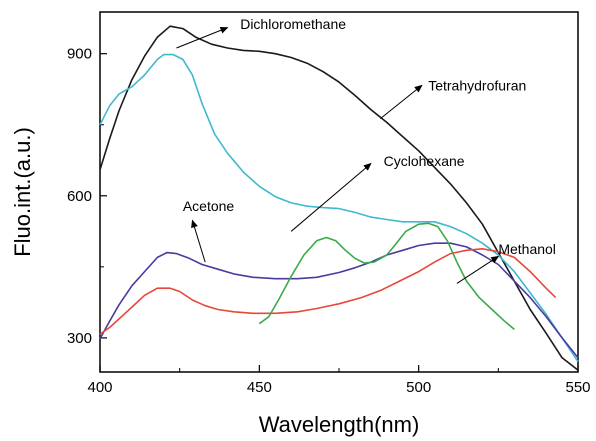 Image resolution: width=596 pixels, height=441 pixels. Describe the element at coordinates (424, 161) in the screenshot. I see `annotation-label-cyclohexane: Cyclohexane` at that location.